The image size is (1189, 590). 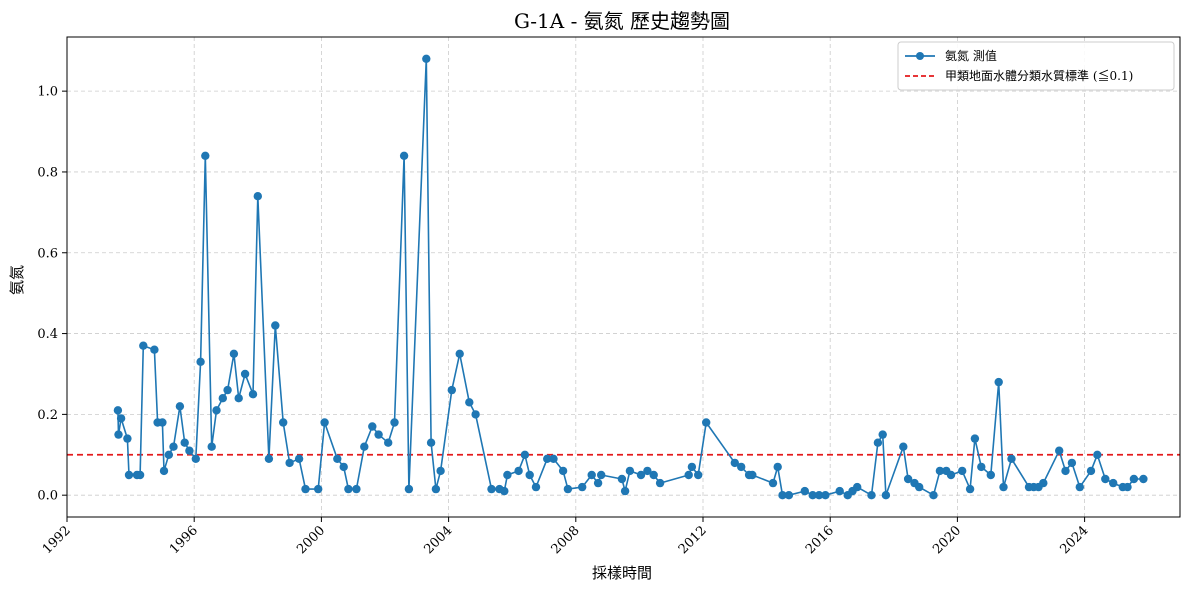 I want to click on x-tick-label: 2020, so click(x=947, y=540).